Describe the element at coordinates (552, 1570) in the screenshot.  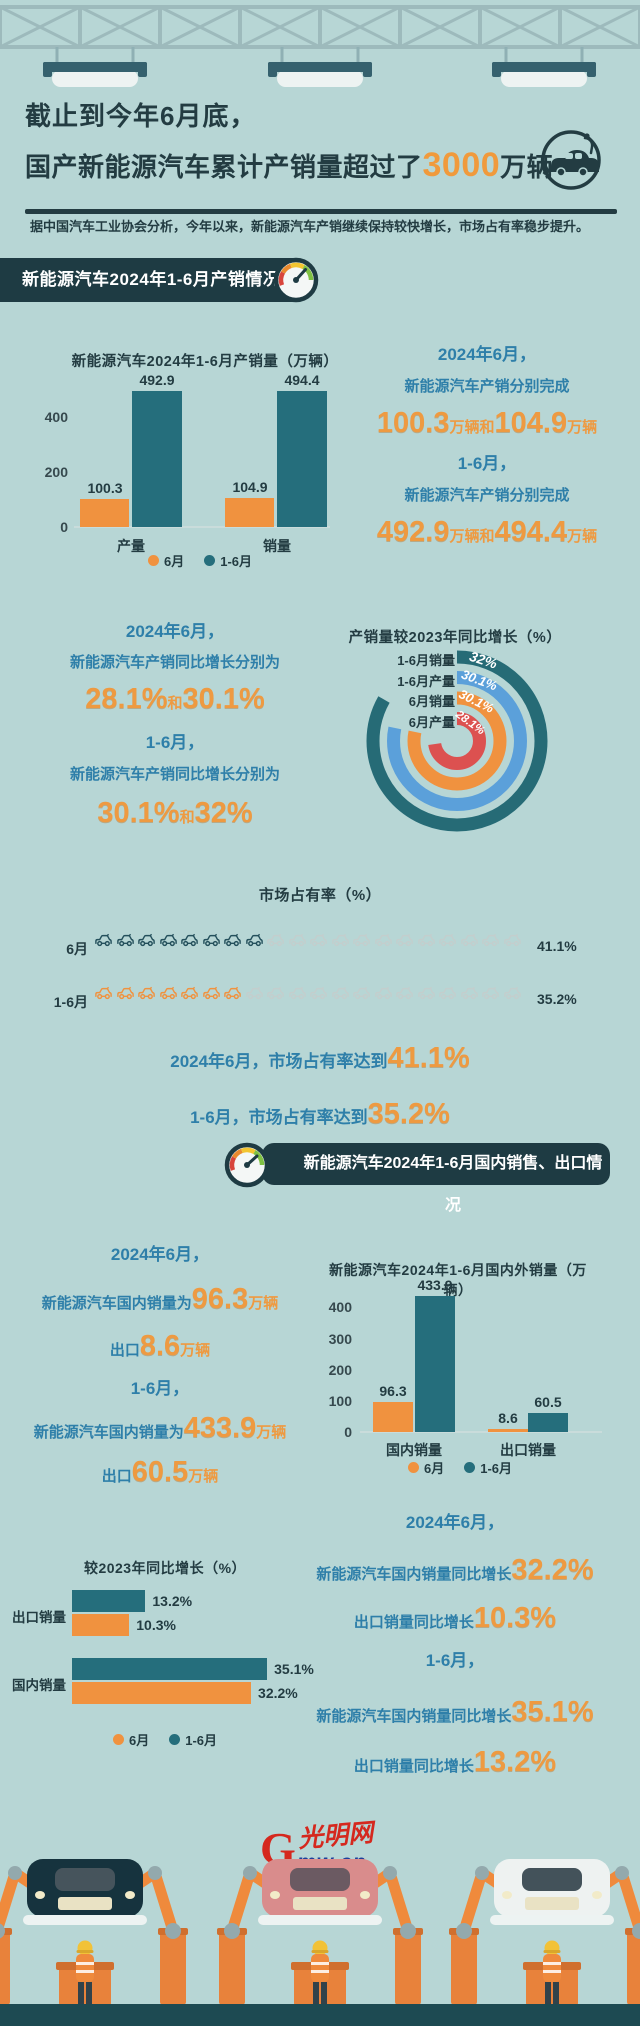
I see `stat-value: 32.2%` at that location.